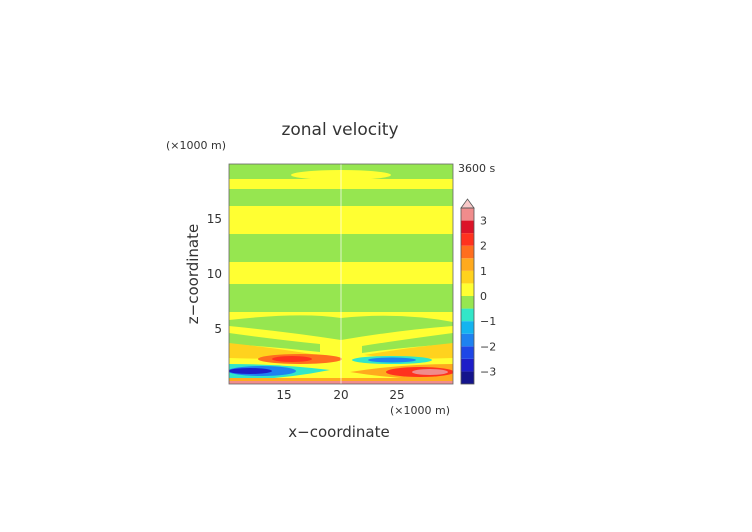  Describe the element at coordinates (283, 395) in the screenshot. I see `x-tick-label: 15` at that location.